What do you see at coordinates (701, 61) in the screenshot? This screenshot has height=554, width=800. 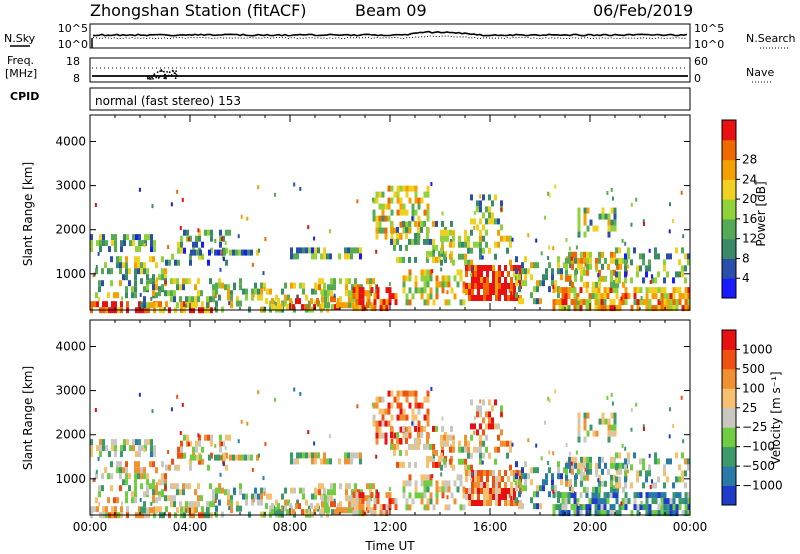 I see `nave-right-tick-high: 60` at bounding box center [701, 61].